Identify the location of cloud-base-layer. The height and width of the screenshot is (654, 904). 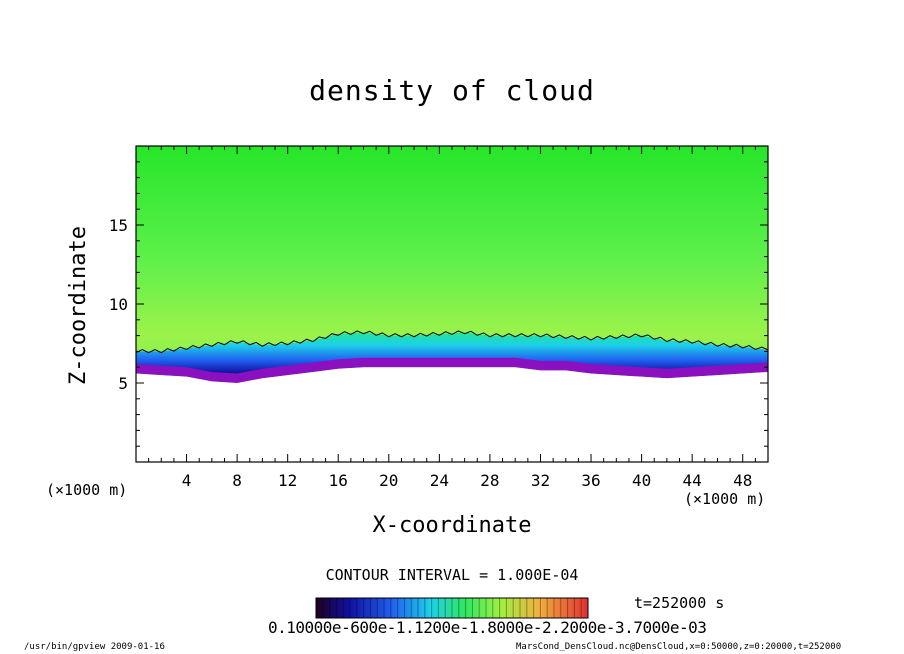
(452, 370).